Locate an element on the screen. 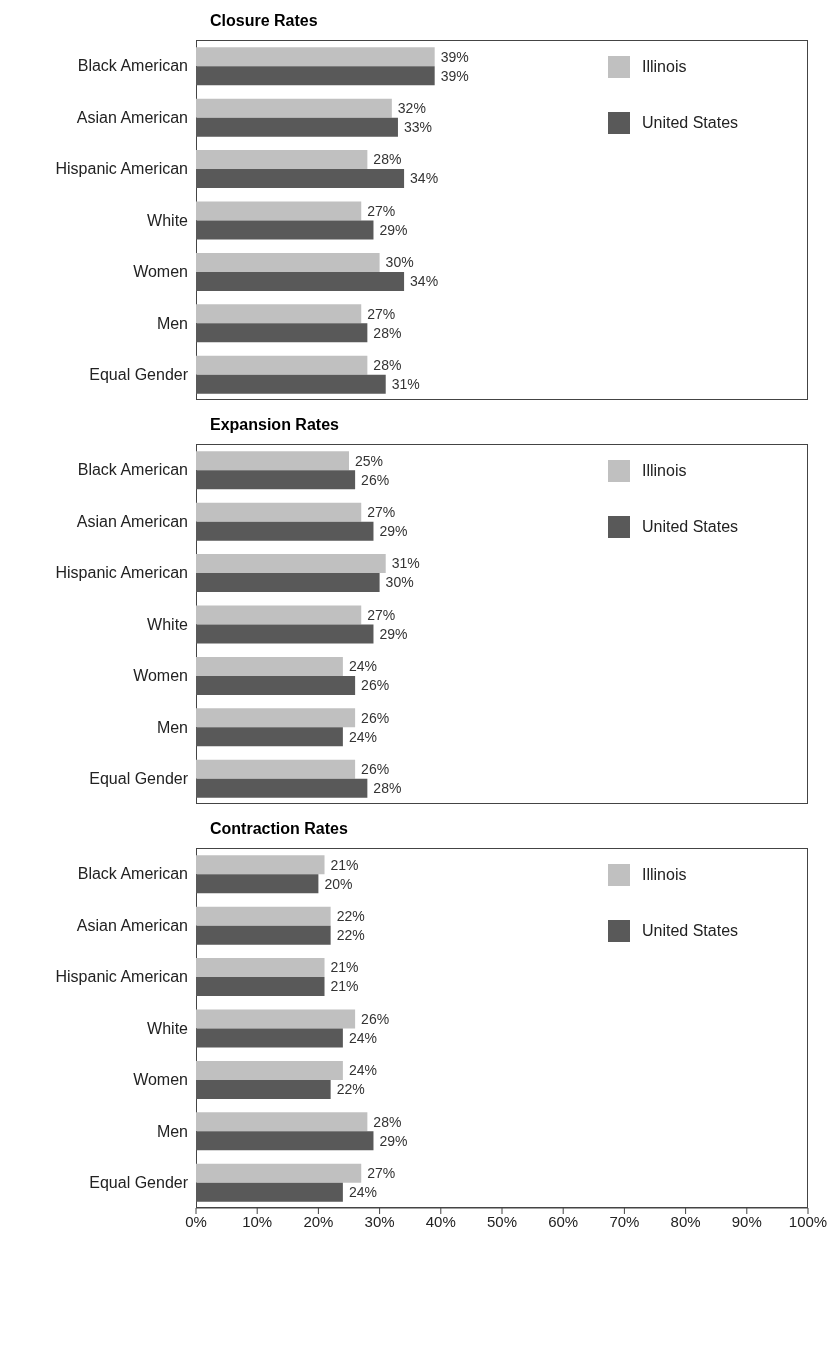 Image resolution: width=838 pixels, height=1346 pixels. data-label: 33% is located at coordinates (417, 127).